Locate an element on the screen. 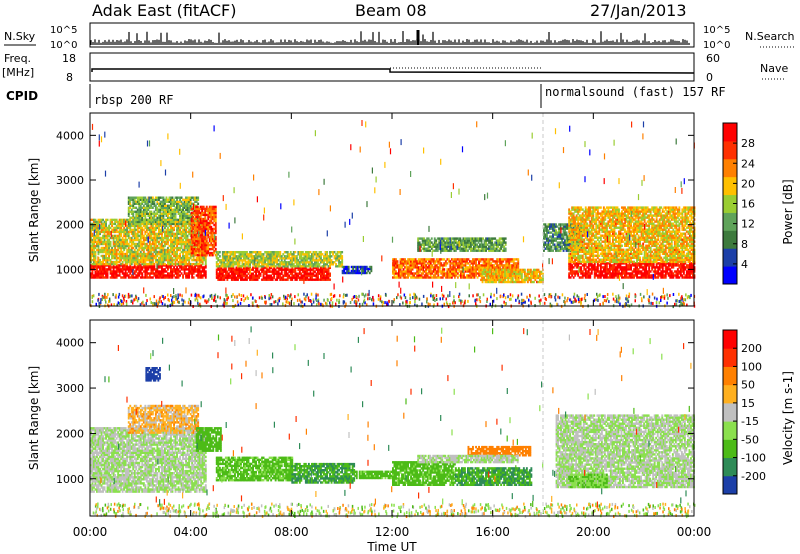 The image size is (800, 554). noise-trace is located at coordinates (390, 37).